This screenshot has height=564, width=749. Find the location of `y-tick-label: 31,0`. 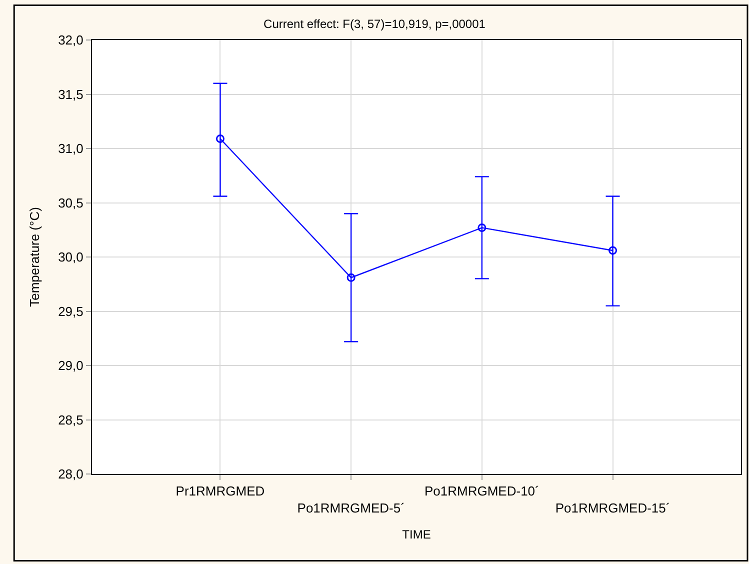

y-tick-label: 31,0 is located at coordinates (71, 148).